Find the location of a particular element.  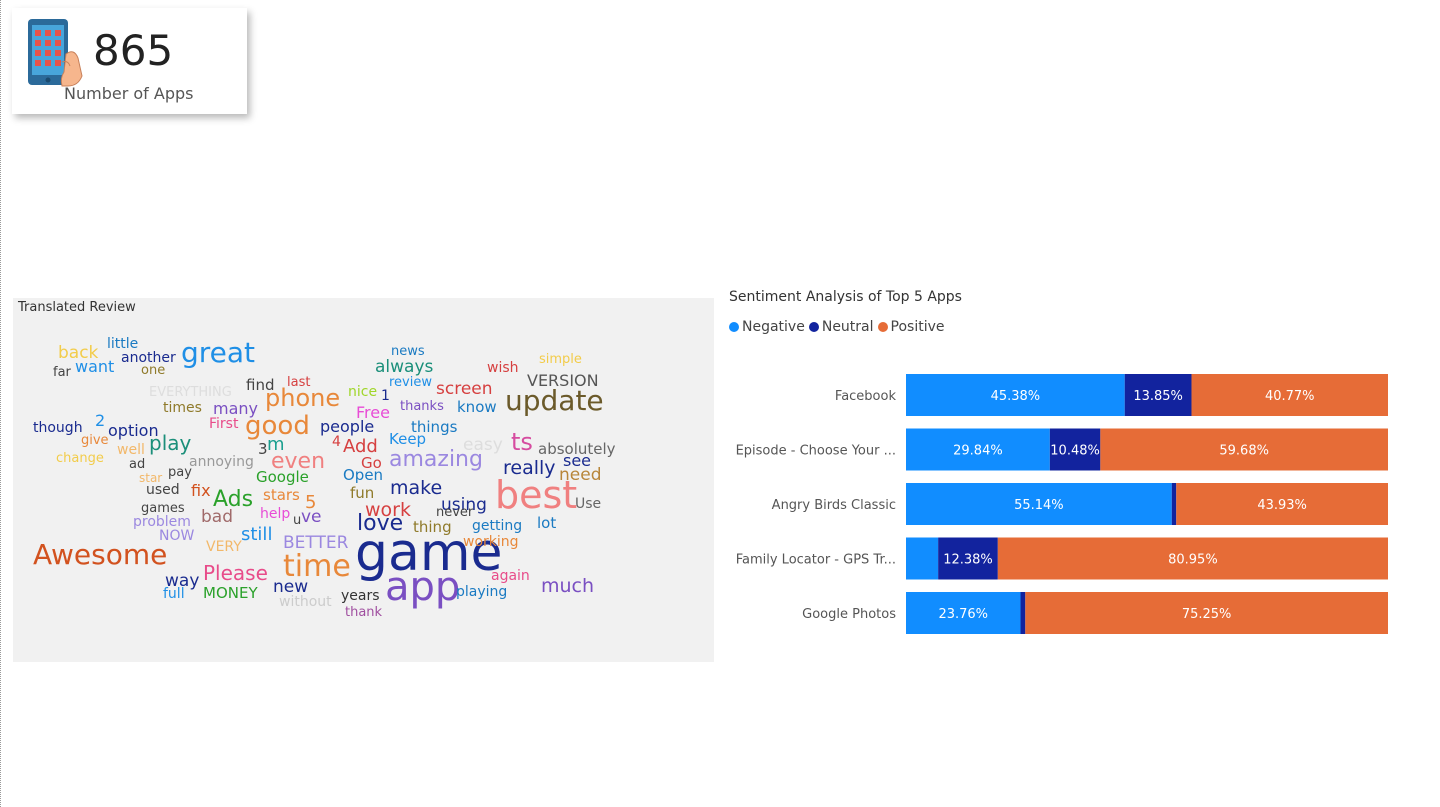

wordcloud-word: way is located at coordinates (182, 581).